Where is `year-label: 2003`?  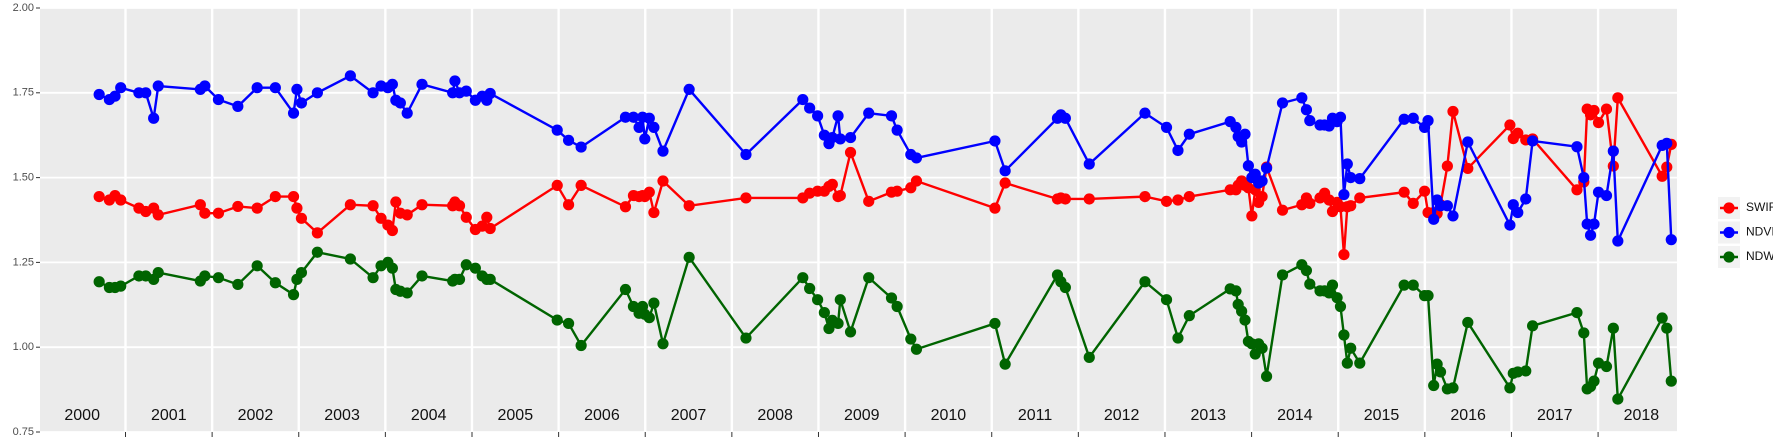
year-label: 2003 is located at coordinates (342, 415).